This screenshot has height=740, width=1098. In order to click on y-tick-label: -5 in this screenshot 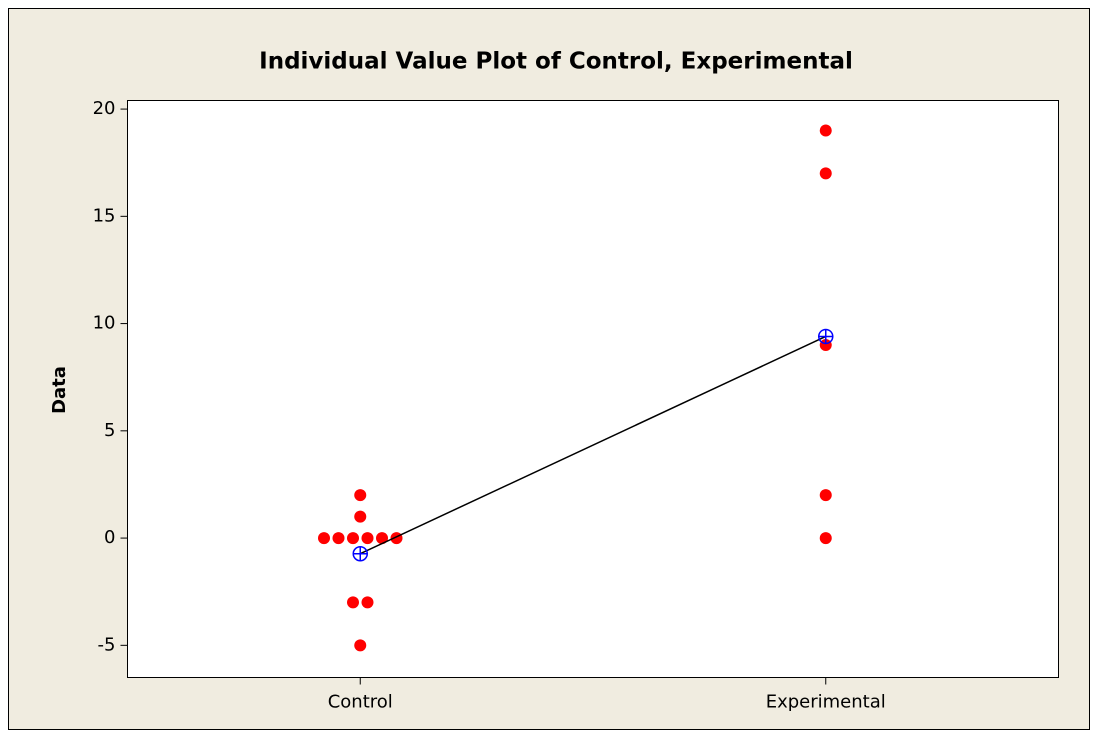, I will do `click(107, 644)`.